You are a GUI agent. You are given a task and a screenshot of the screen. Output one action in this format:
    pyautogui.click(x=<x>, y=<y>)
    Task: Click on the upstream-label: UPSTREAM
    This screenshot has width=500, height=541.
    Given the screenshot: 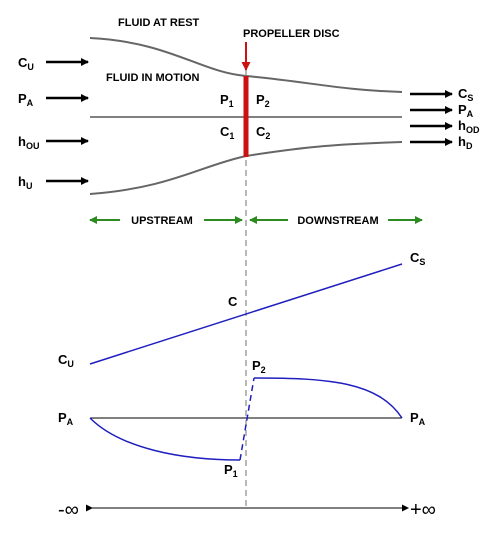 What is the action you would take?
    pyautogui.click(x=162, y=221)
    